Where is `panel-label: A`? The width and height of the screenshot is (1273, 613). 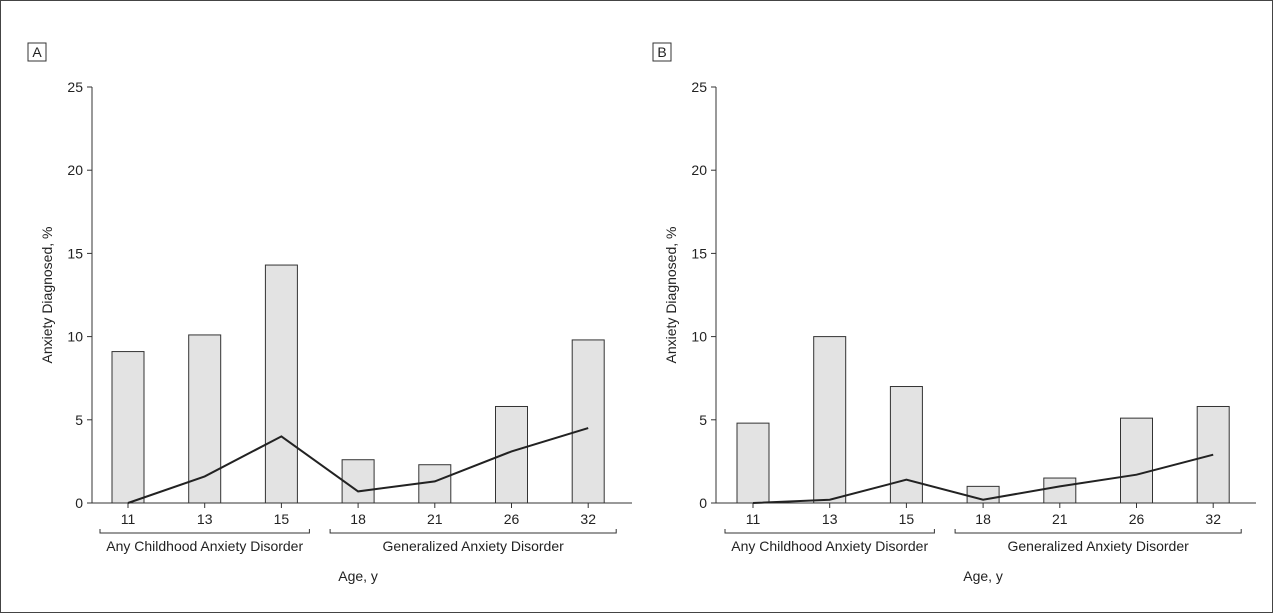
panel-label: A is located at coordinates (37, 52).